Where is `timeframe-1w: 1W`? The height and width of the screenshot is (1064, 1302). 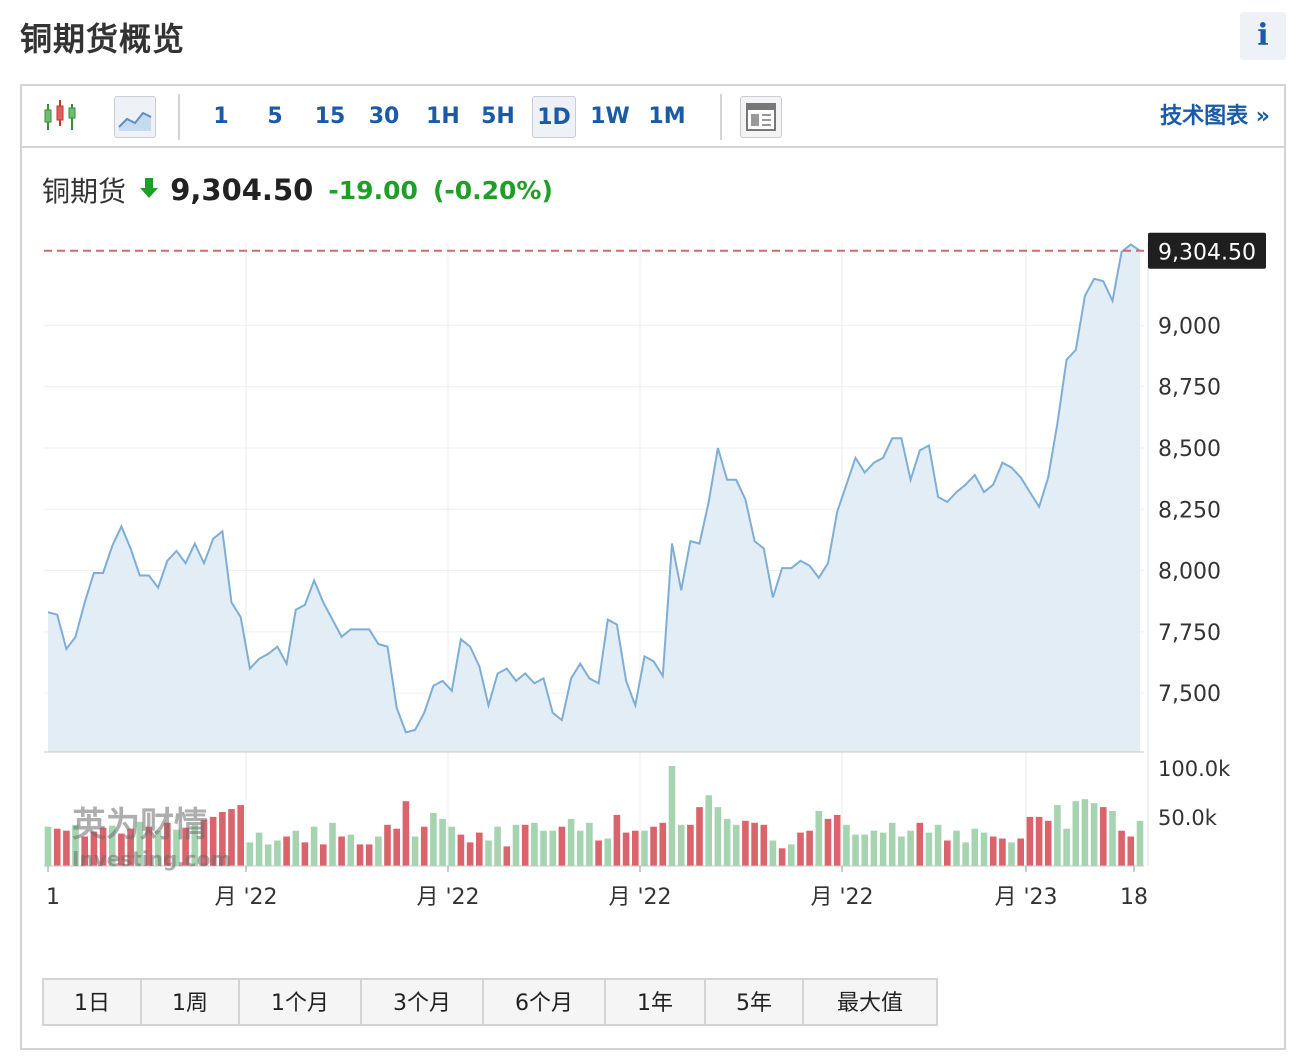 timeframe-1w: 1W is located at coordinates (610, 116).